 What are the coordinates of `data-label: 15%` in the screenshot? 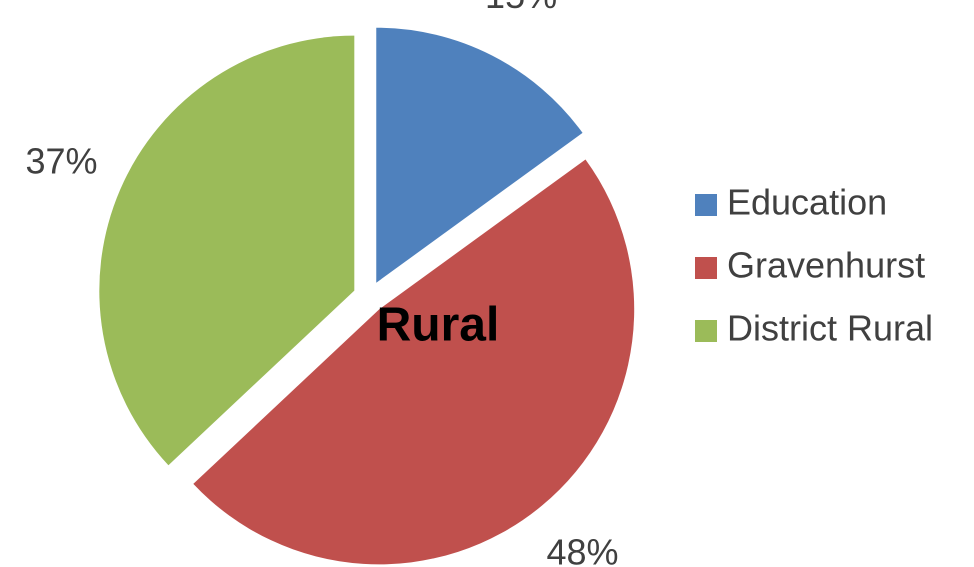 It's located at (521, 8).